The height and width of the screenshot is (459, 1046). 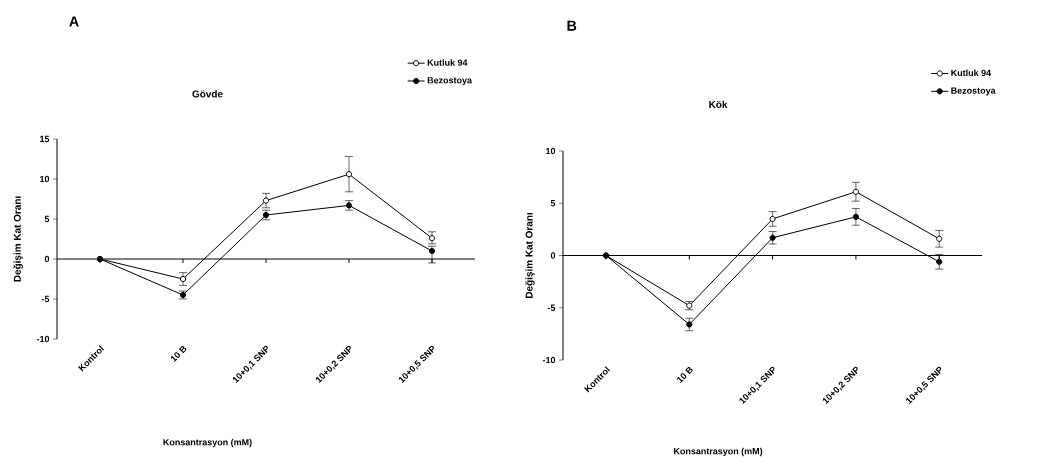 I want to click on text: B, so click(x=572, y=25).